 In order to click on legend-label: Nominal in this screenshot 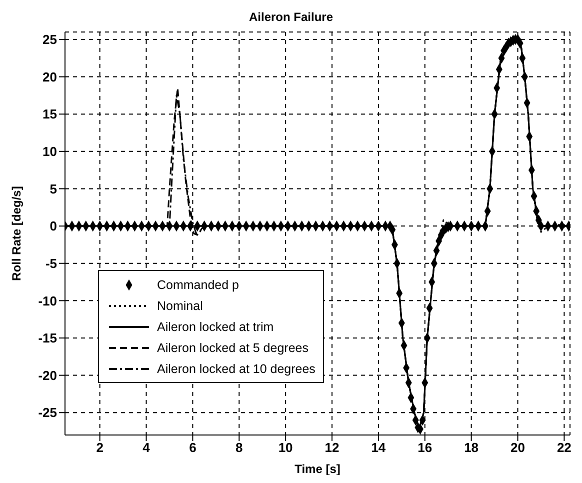, I will do `click(180, 305)`.